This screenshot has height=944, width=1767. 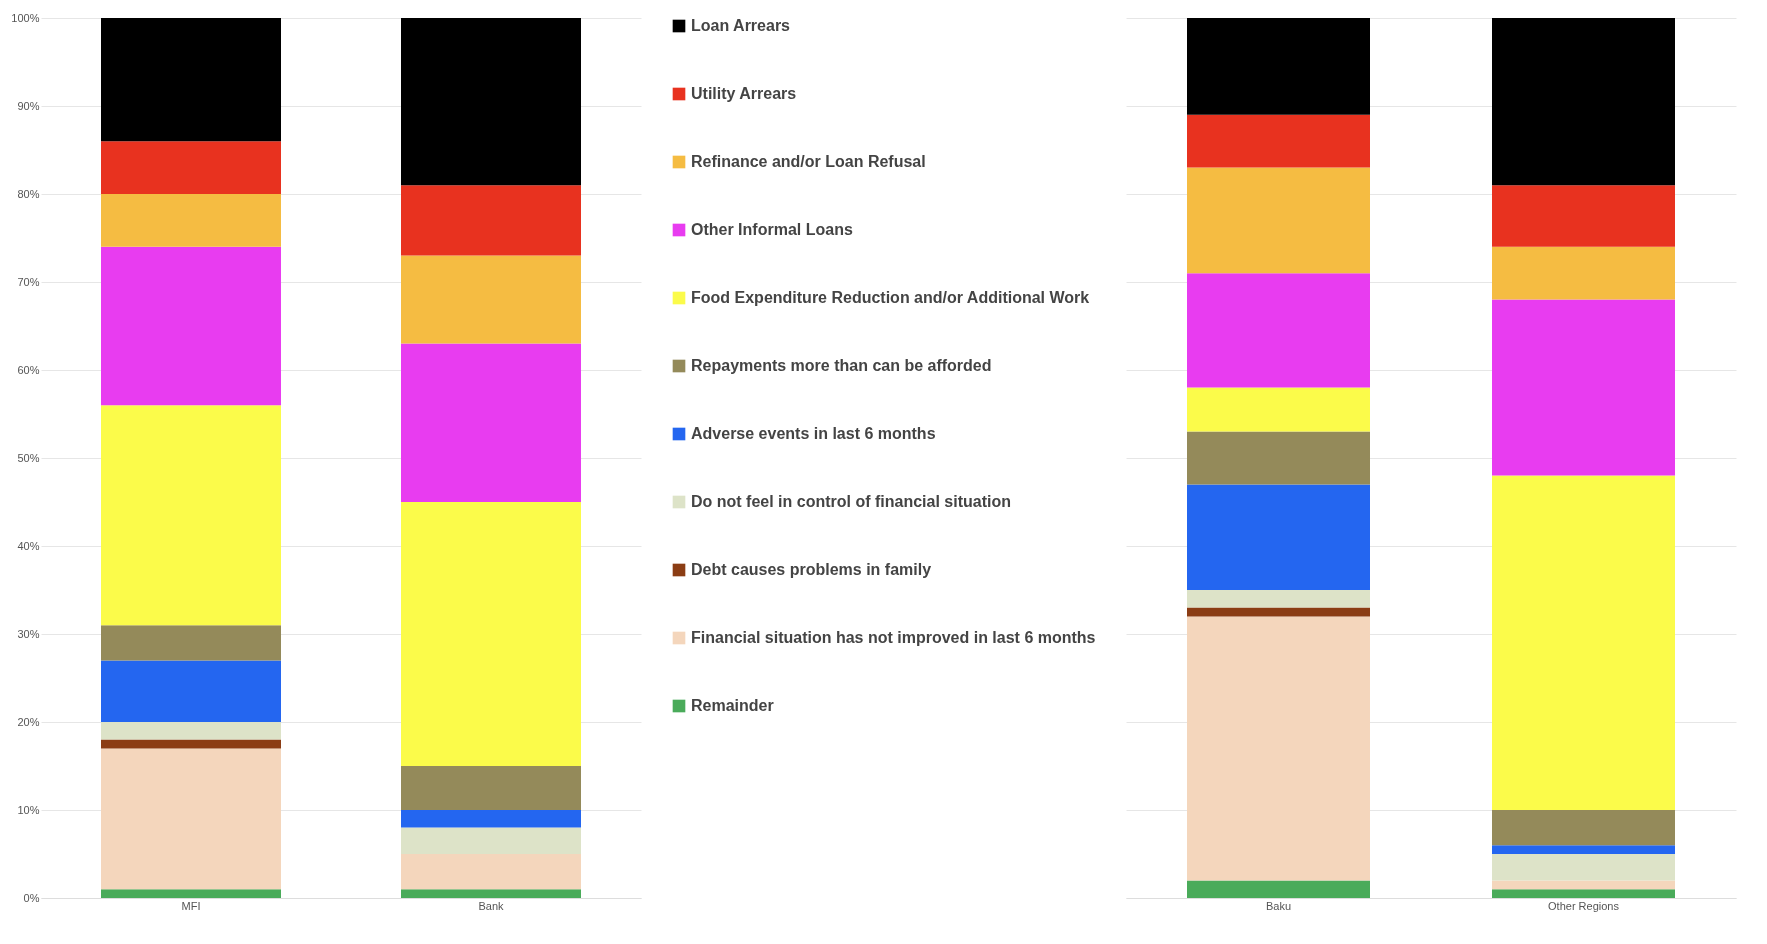 What do you see at coordinates (851, 501) in the screenshot?
I see `legend-label: Do not feel in control of financial situation` at bounding box center [851, 501].